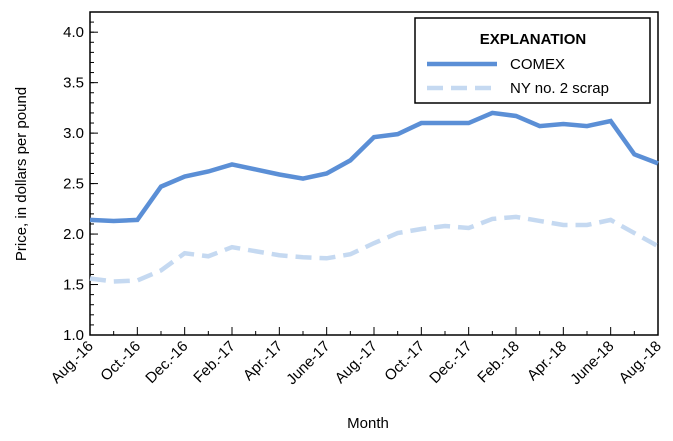 The image size is (673, 441). Describe the element at coordinates (450, 362) in the screenshot. I see `x-tick-label: Dec.-17` at that location.